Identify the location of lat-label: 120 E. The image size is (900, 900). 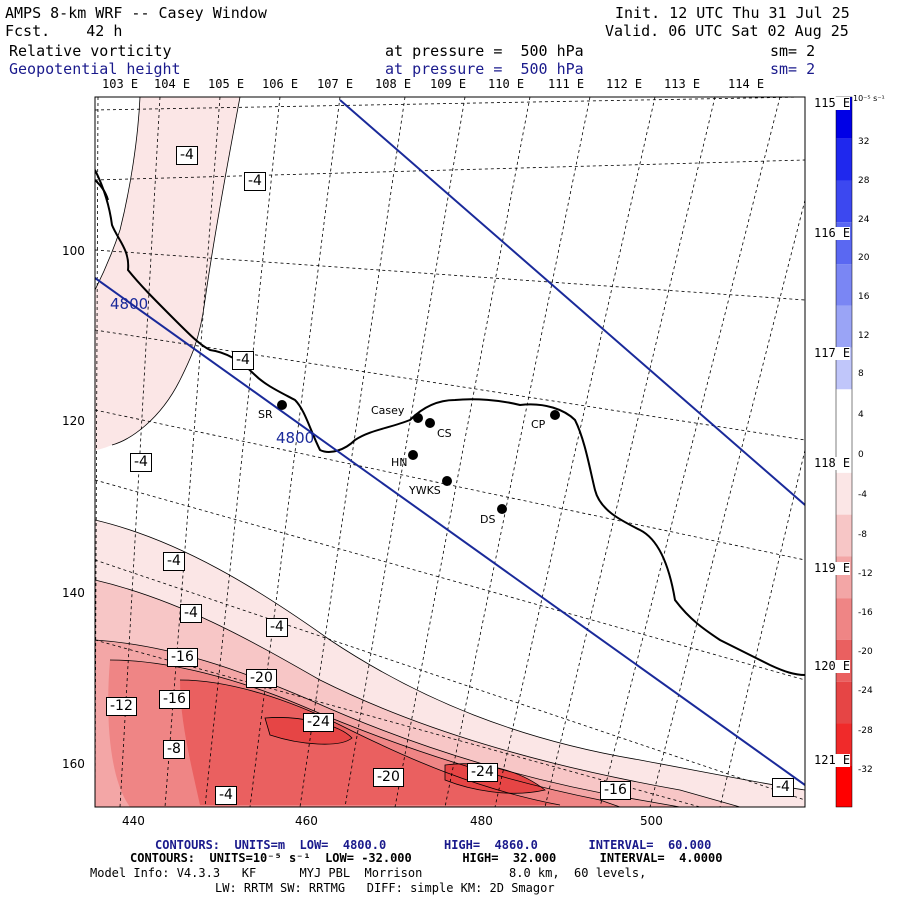
(832, 666).